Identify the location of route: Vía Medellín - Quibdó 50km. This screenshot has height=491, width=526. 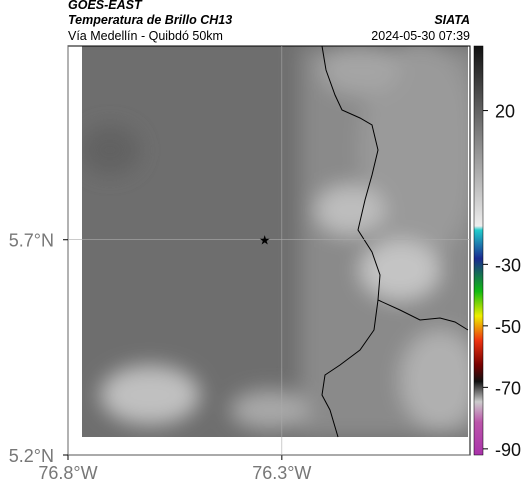
(145, 36).